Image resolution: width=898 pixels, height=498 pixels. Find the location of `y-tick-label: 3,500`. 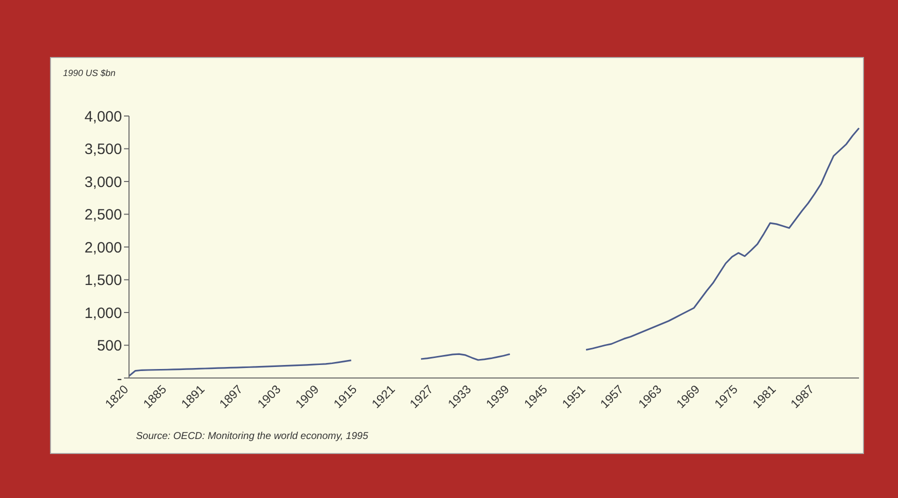

y-tick-label: 3,500 is located at coordinates (103, 149).